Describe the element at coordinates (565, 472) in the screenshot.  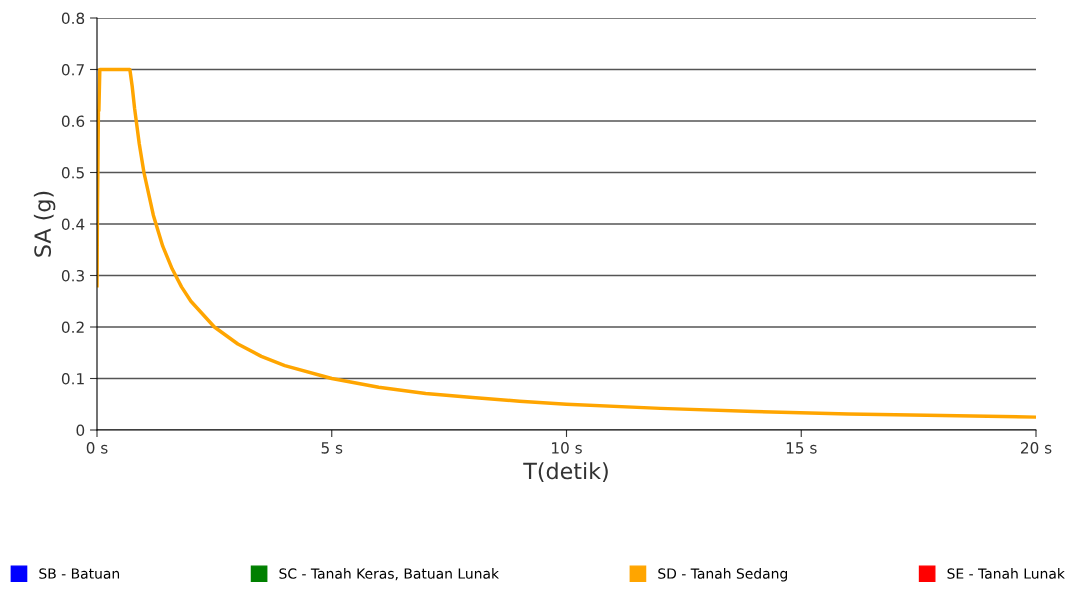
I see `x-axis-title: T(detik)` at that location.